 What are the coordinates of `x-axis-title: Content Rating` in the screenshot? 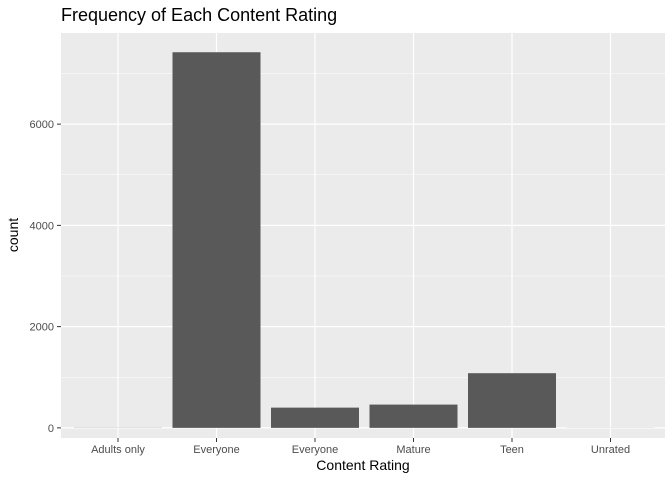 It's located at (362, 465).